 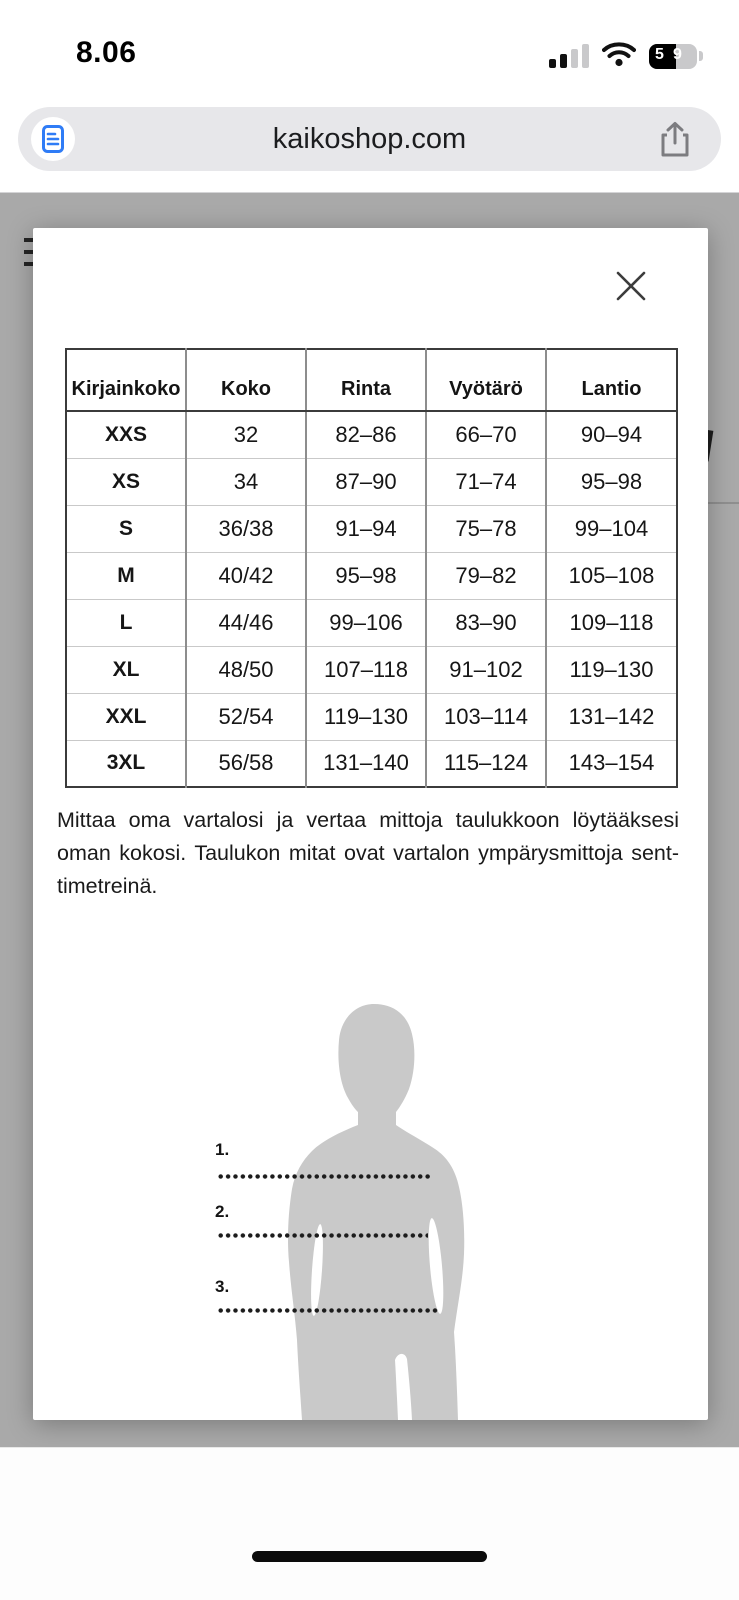 What do you see at coordinates (701, 56) in the screenshot?
I see `battery-nub` at bounding box center [701, 56].